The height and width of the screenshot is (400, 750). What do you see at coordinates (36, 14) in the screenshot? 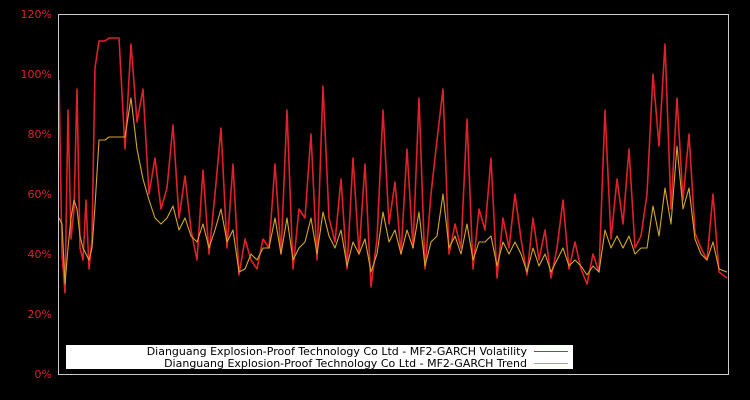
I see `y-tick-label: 120%` at bounding box center [36, 14].